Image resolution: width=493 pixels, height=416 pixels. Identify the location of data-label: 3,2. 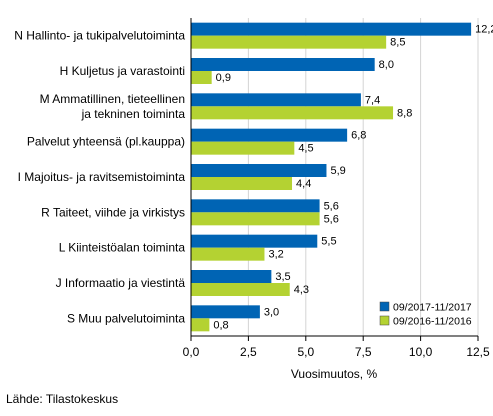
(275, 255).